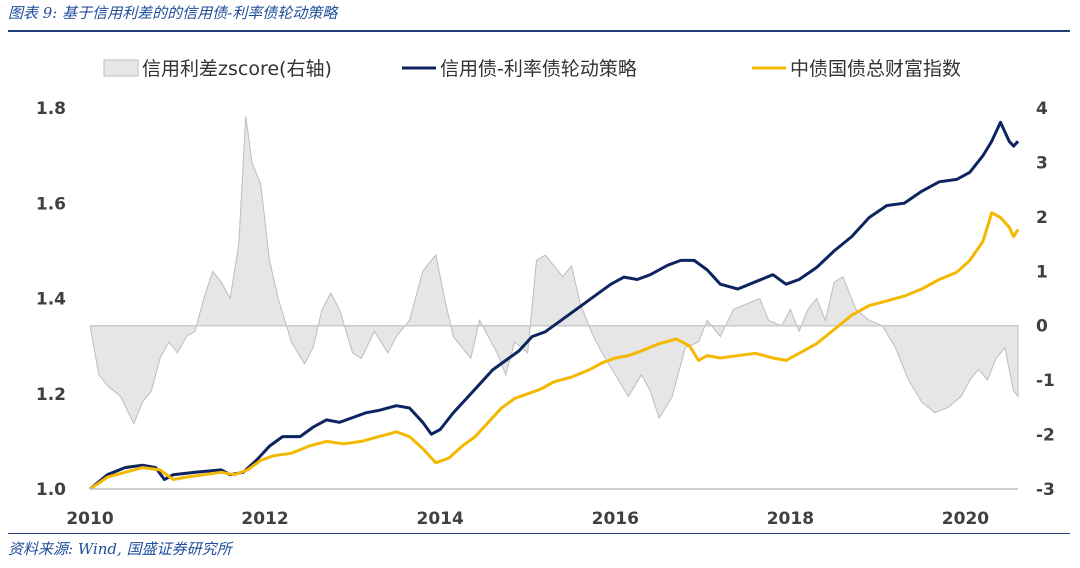  I want to click on legend: 信用利差zscore(右轴) 信用债-利率债轮动策略 中债国债总财富指数, so click(532, 69).